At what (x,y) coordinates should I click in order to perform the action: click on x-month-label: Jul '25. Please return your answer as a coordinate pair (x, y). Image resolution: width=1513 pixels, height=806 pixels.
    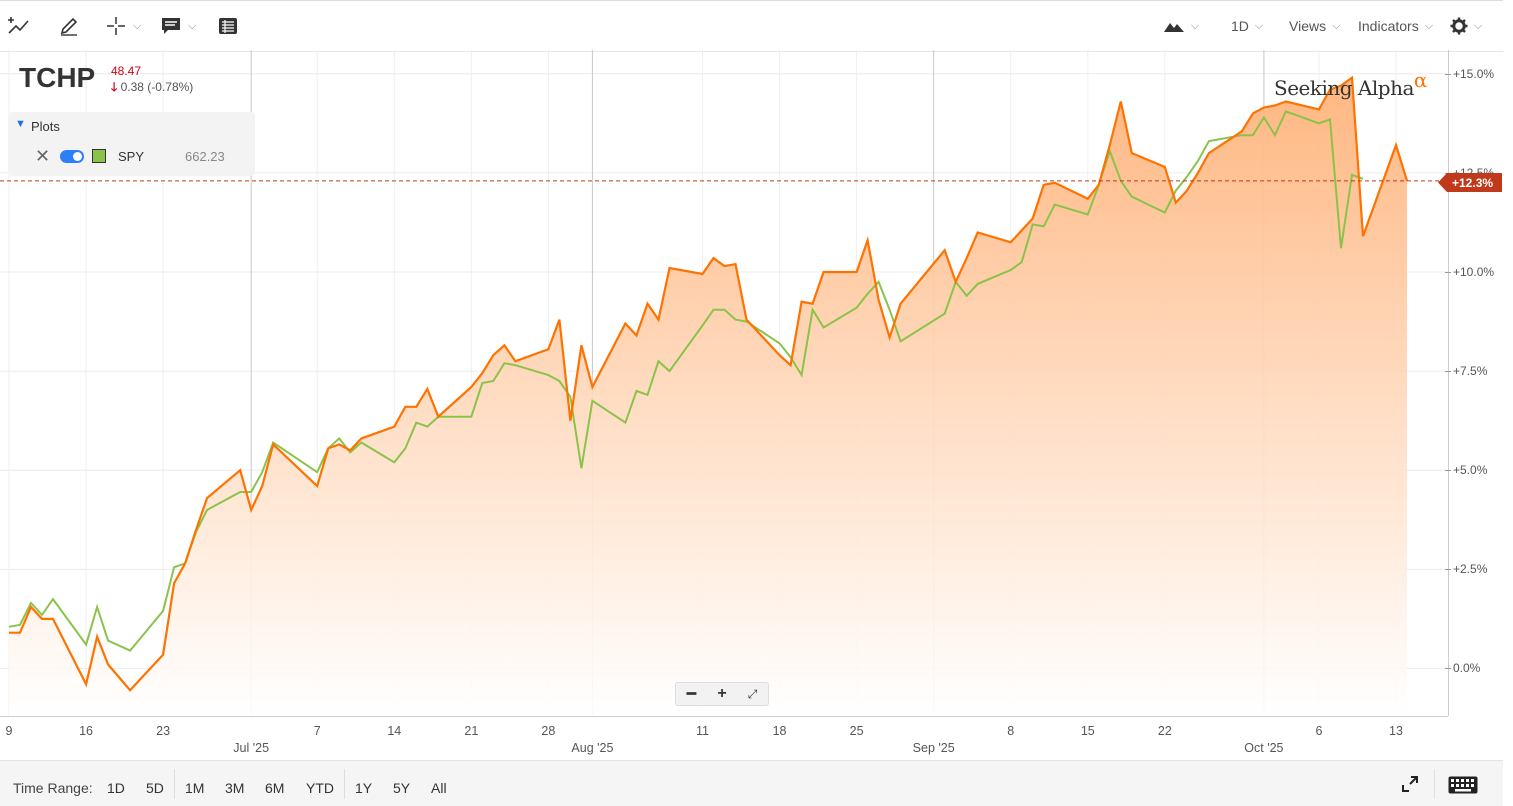
    Looking at the image, I should click on (251, 748).